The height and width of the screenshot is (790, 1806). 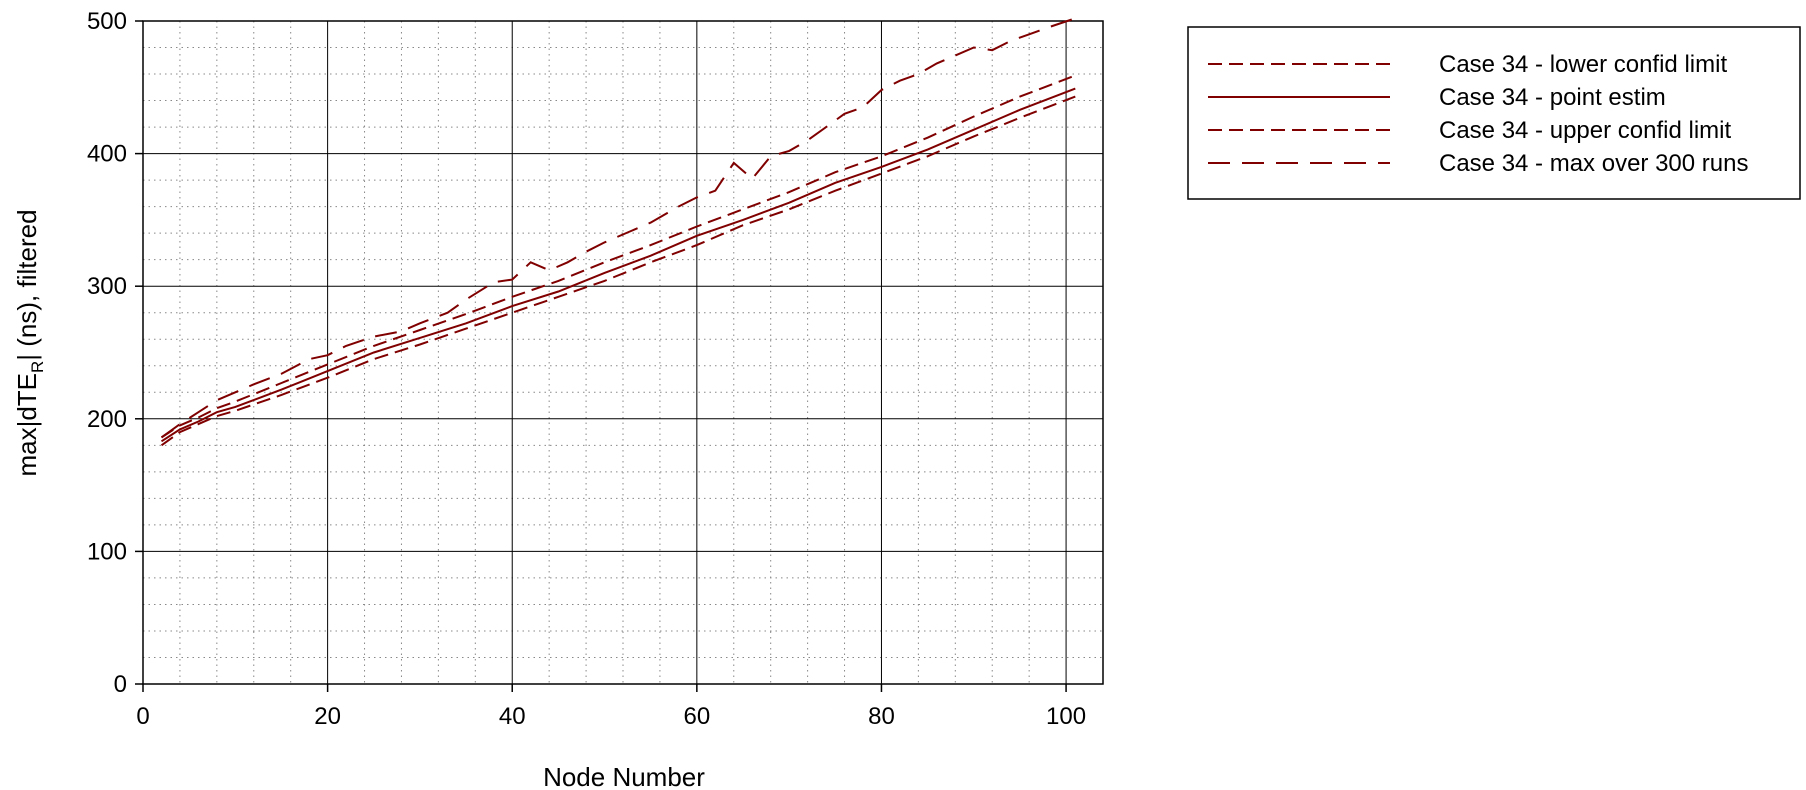 I want to click on legend-label-4: Case 34 - max over 300 runs, so click(x=1593, y=163).